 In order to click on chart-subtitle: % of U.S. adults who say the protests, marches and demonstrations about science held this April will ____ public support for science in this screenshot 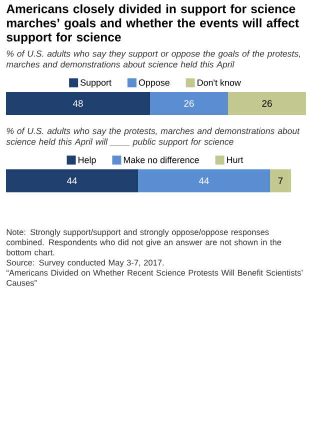, I will do `click(153, 137)`.